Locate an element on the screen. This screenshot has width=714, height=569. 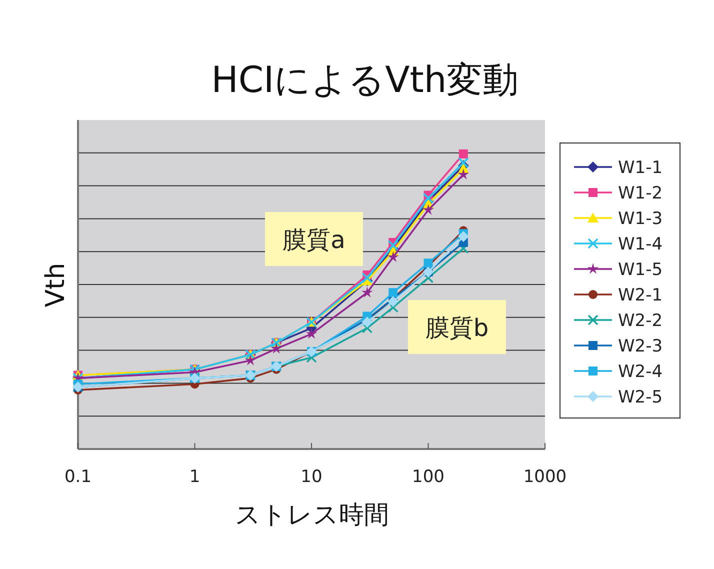
x-tick-label: 1000 is located at coordinates (545, 477).